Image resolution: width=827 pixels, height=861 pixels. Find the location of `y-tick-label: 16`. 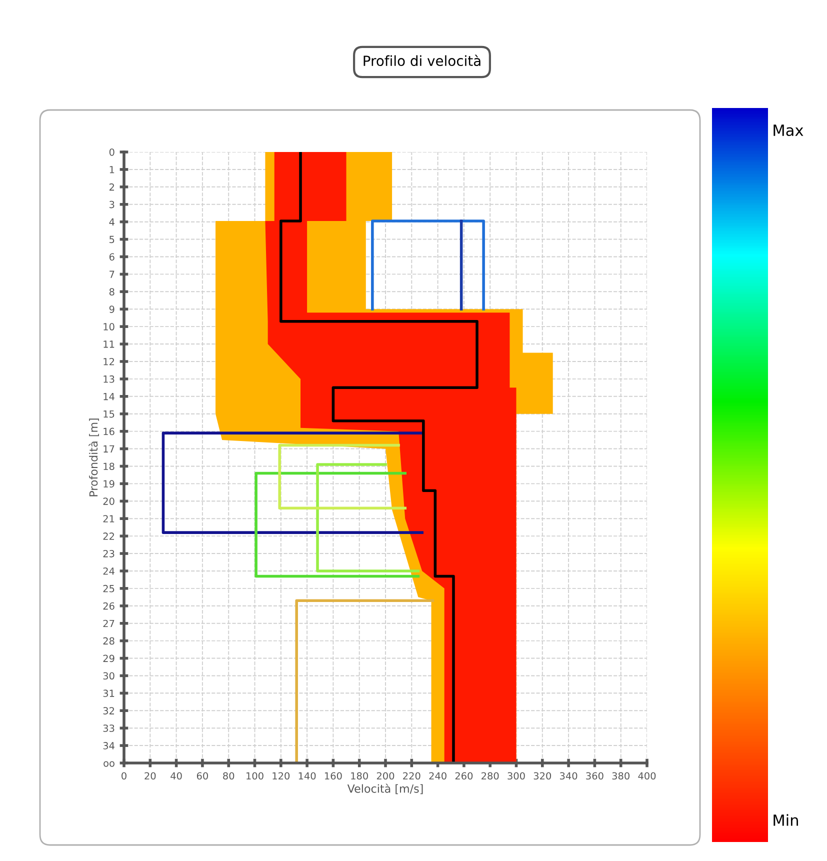

y-tick-label: 16 is located at coordinates (109, 432).